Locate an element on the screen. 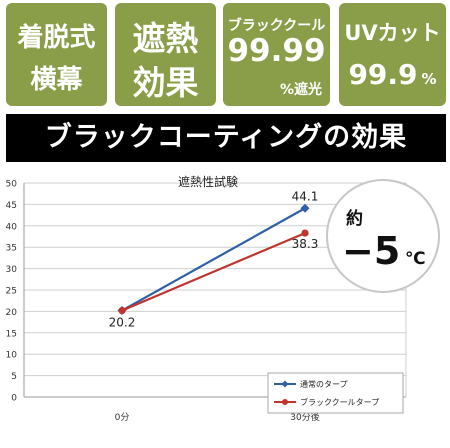 The width and height of the screenshot is (450, 448). badge-uv-cut: UVカット 99.9% is located at coordinates (392, 54).